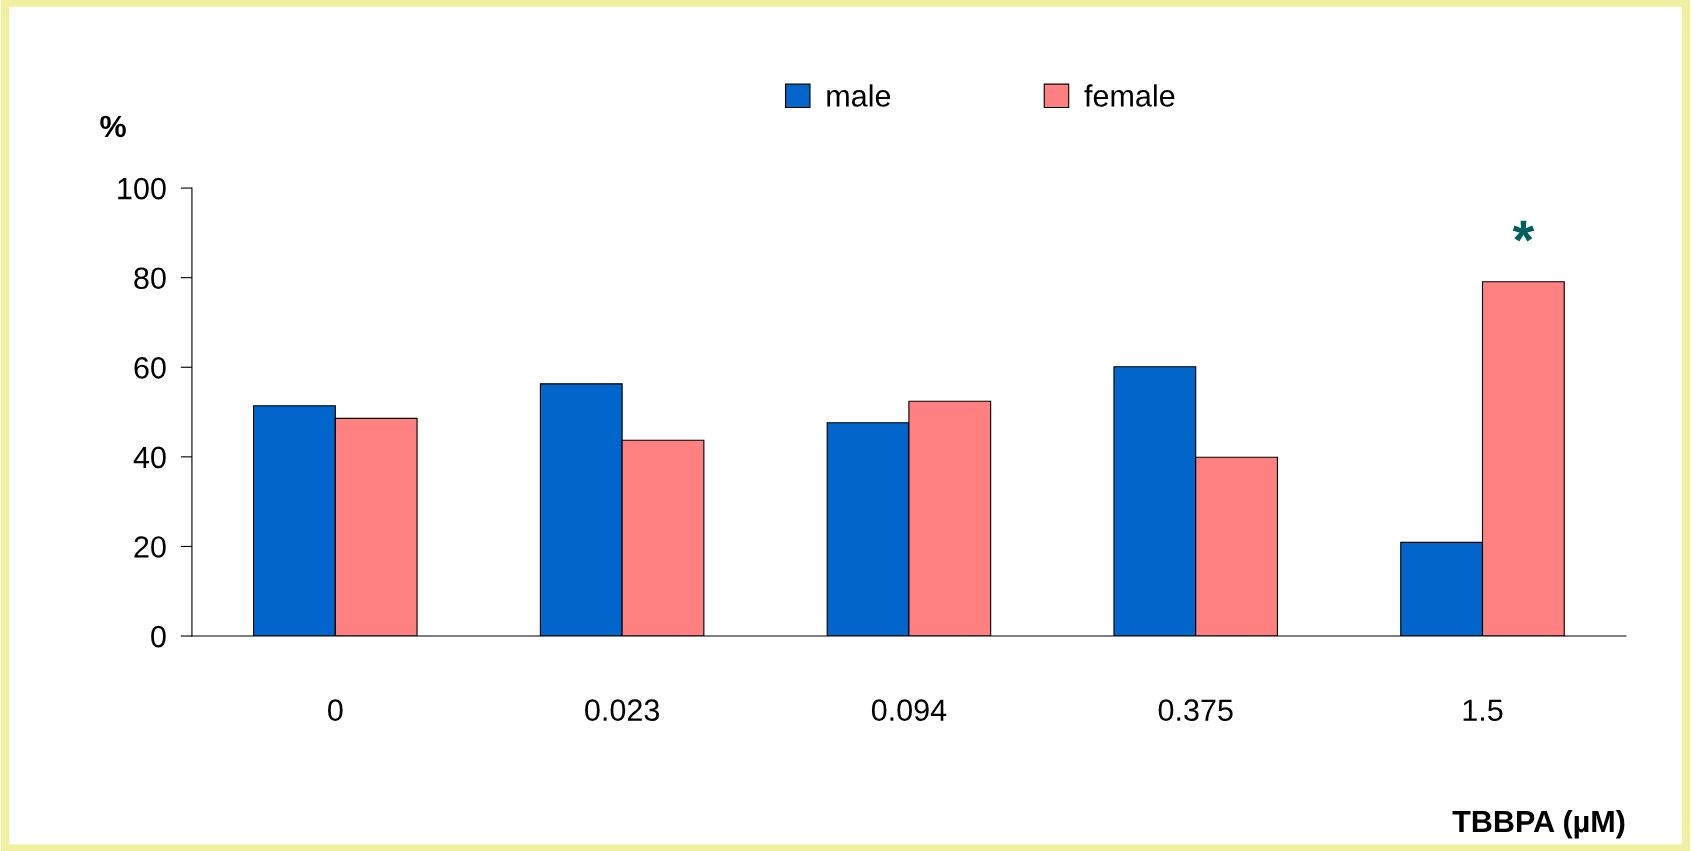  What do you see at coordinates (1523, 231) in the screenshot?
I see `annotation: *` at bounding box center [1523, 231].